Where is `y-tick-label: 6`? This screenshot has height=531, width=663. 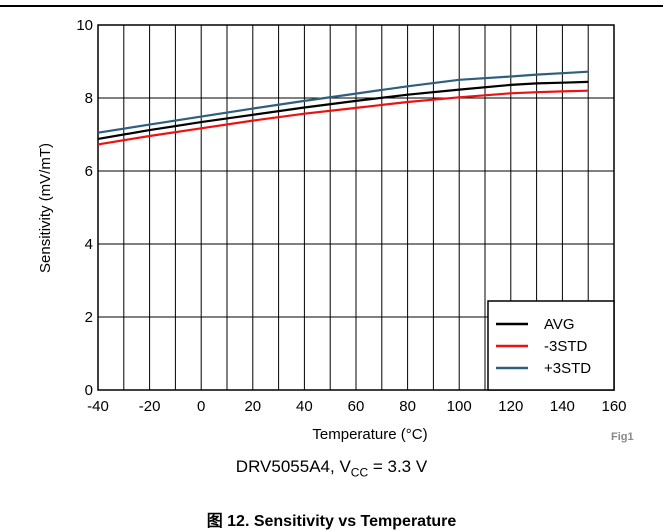 y-tick-label: 6 is located at coordinates (89, 171).